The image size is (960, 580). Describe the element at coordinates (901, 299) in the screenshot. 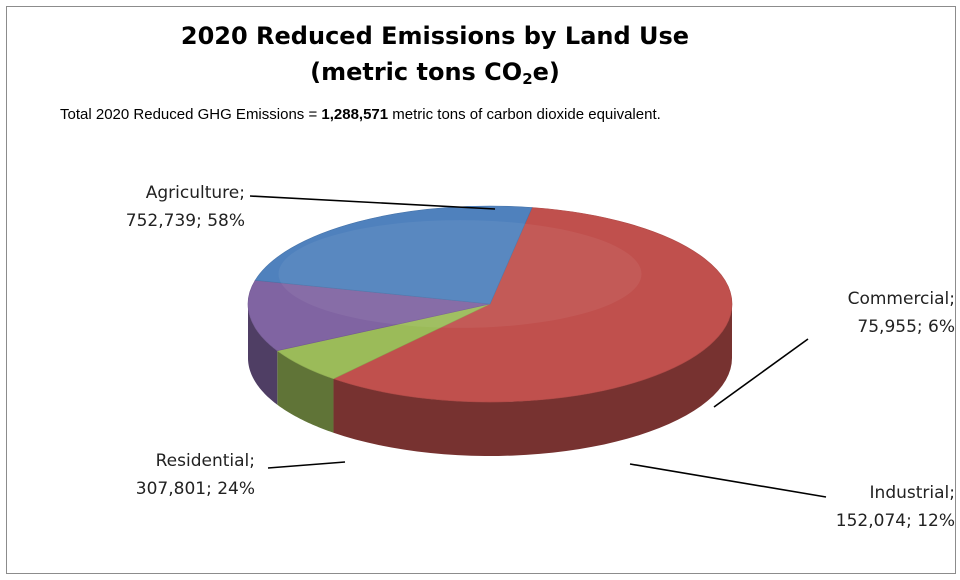

I see `data-label-commercial-name: Commercial;` at that location.